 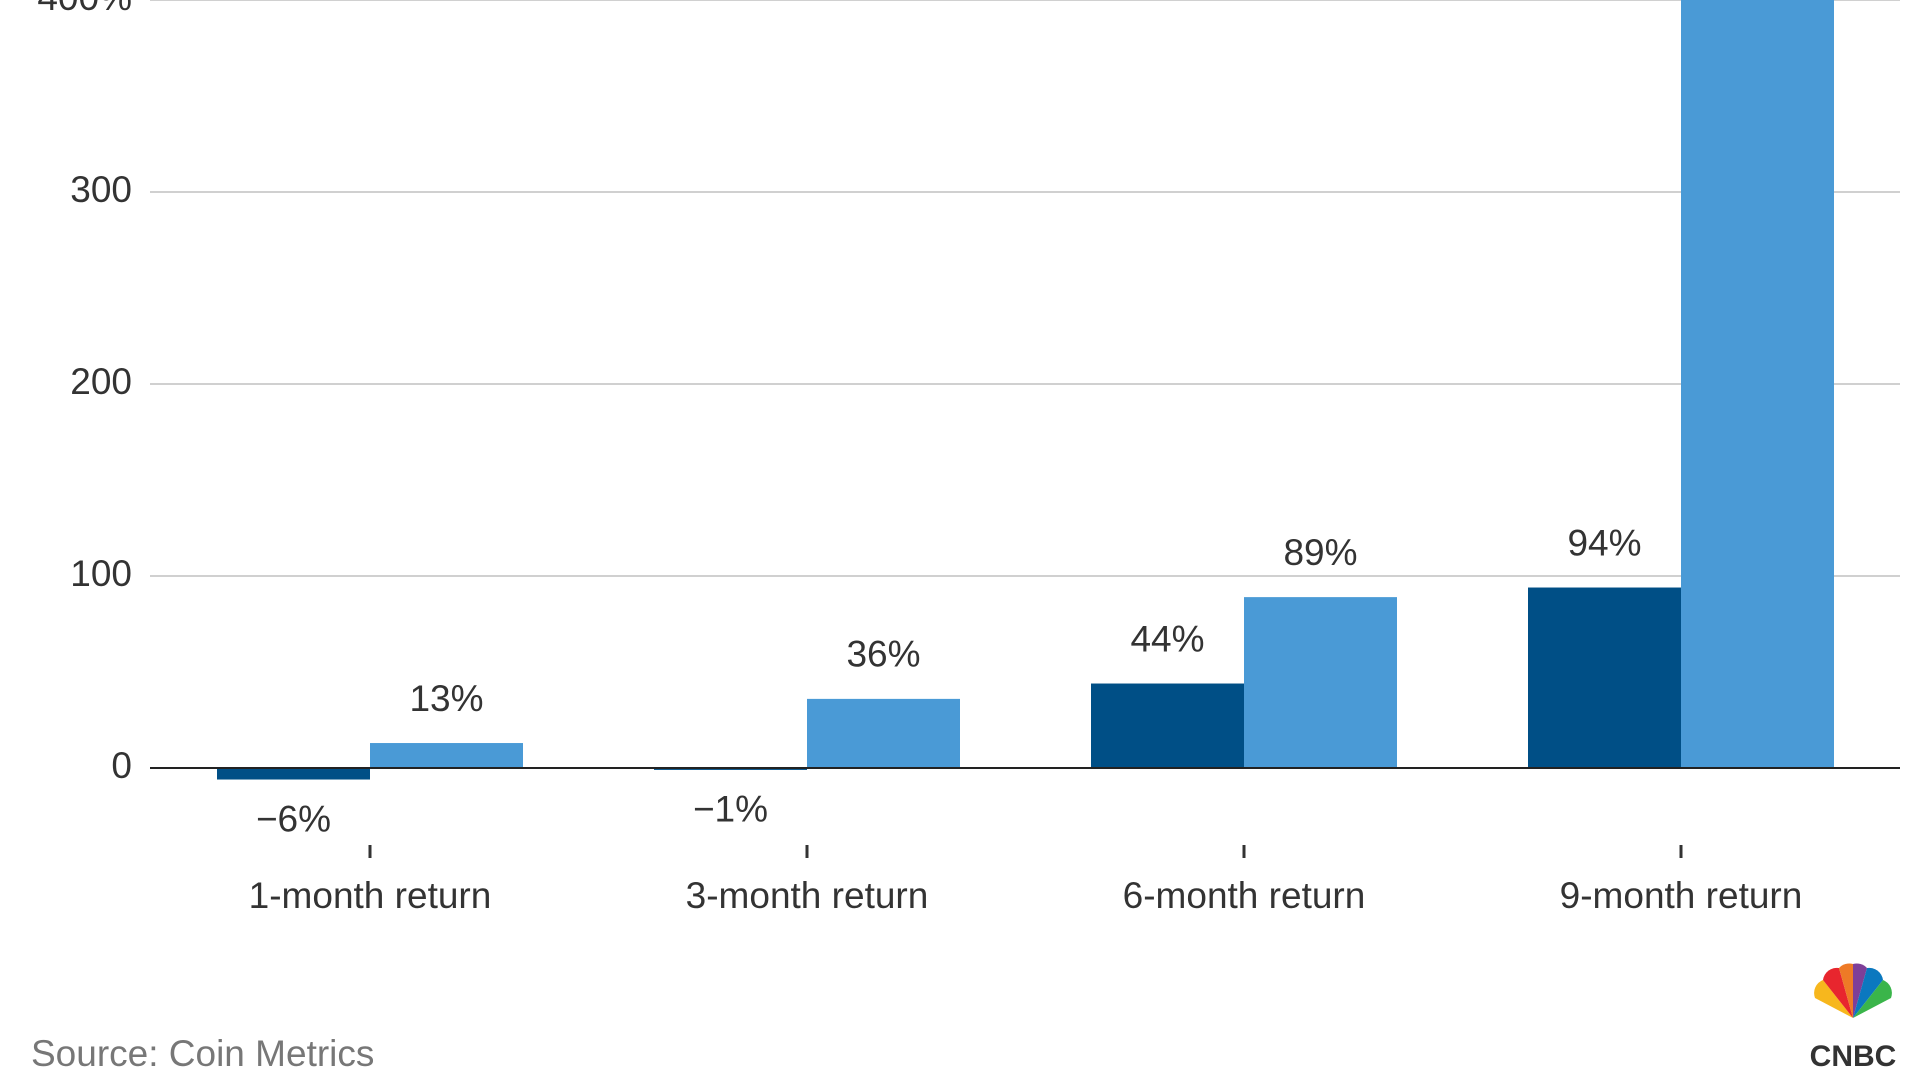 I want to click on value-label: 13%, so click(x=446, y=698).